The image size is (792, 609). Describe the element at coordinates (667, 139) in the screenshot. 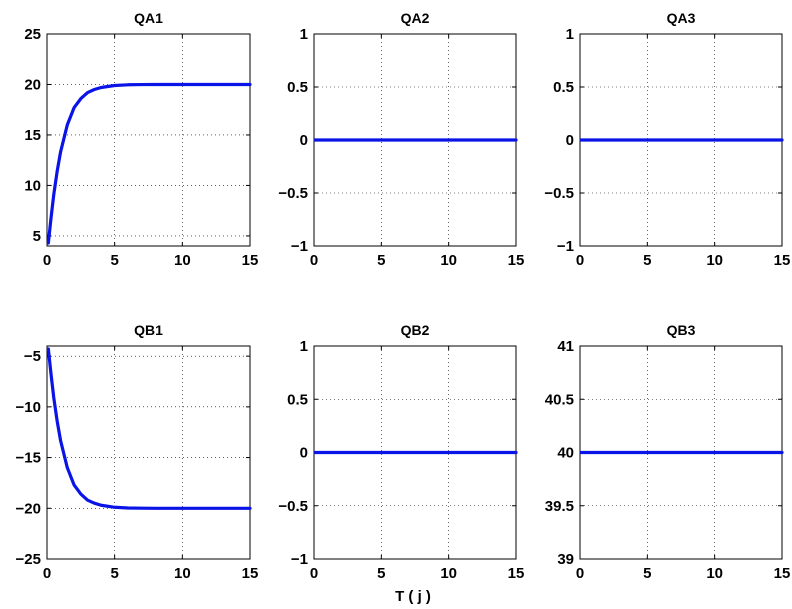

I see `subplot-qa3: 0 5 10 15 −1 −0.5 0 0.5 1 QA3` at that location.